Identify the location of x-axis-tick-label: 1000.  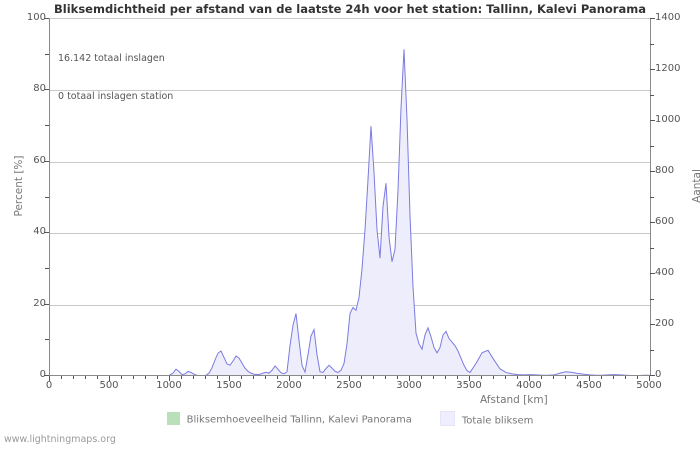
(169, 385).